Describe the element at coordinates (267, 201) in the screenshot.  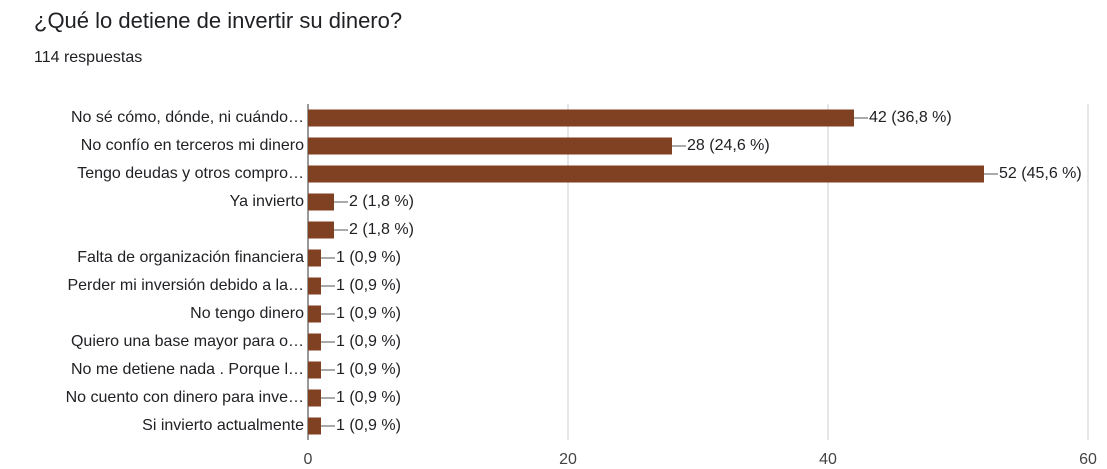
I see `y-tick-label: Ya invierto` at that location.